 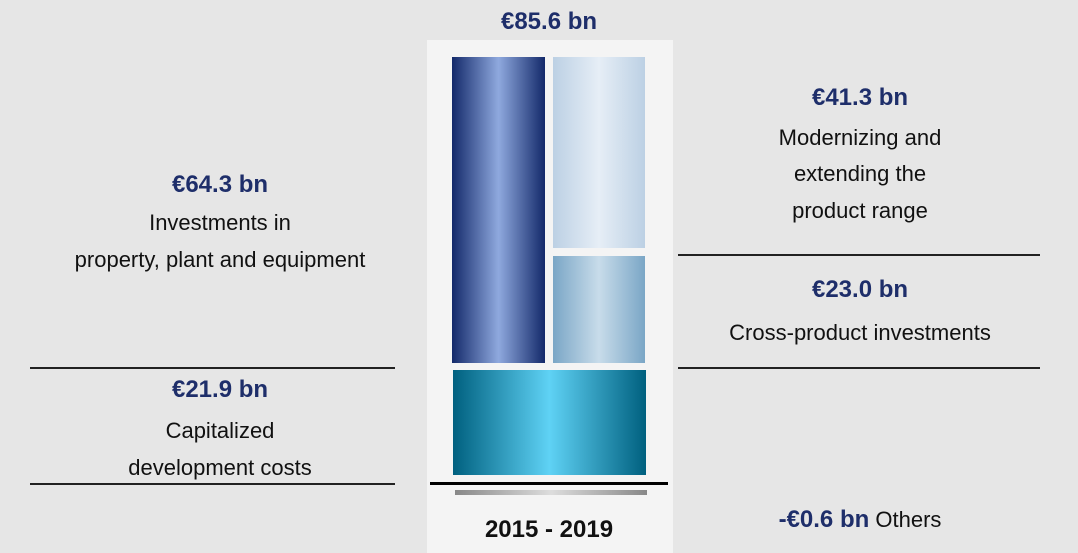 I want to click on others-row: -€0.6 bn Others, so click(x=860, y=520).